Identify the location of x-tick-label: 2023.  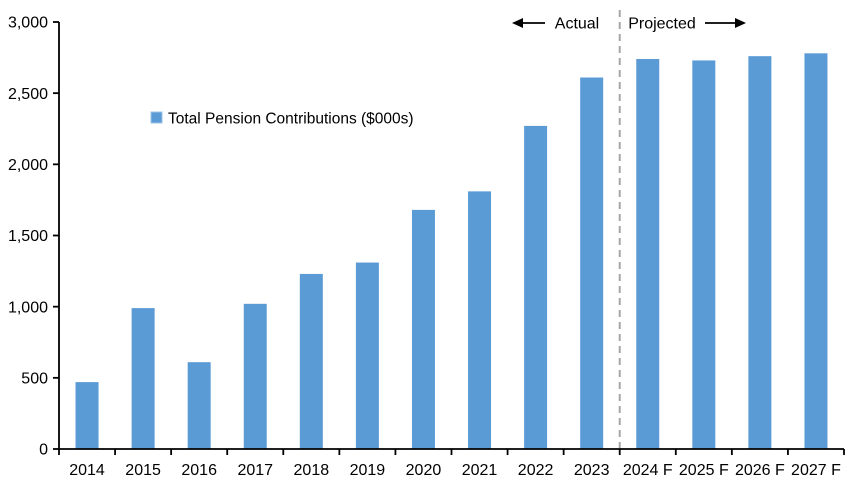
(592, 470).